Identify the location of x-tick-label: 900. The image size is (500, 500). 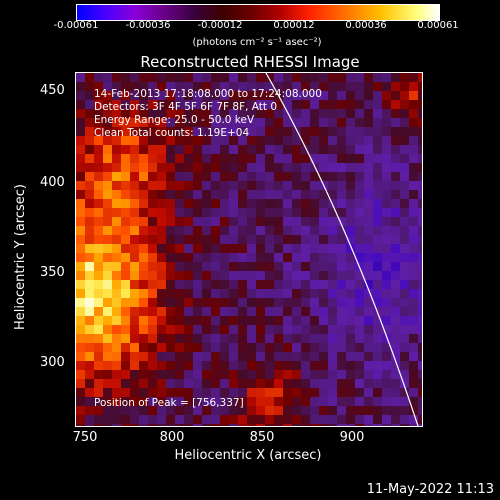
(352, 437).